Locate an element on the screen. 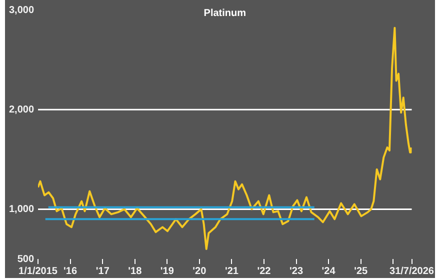 The image size is (445, 280). x-tick-label: 1/1/2015 is located at coordinates (38, 271).